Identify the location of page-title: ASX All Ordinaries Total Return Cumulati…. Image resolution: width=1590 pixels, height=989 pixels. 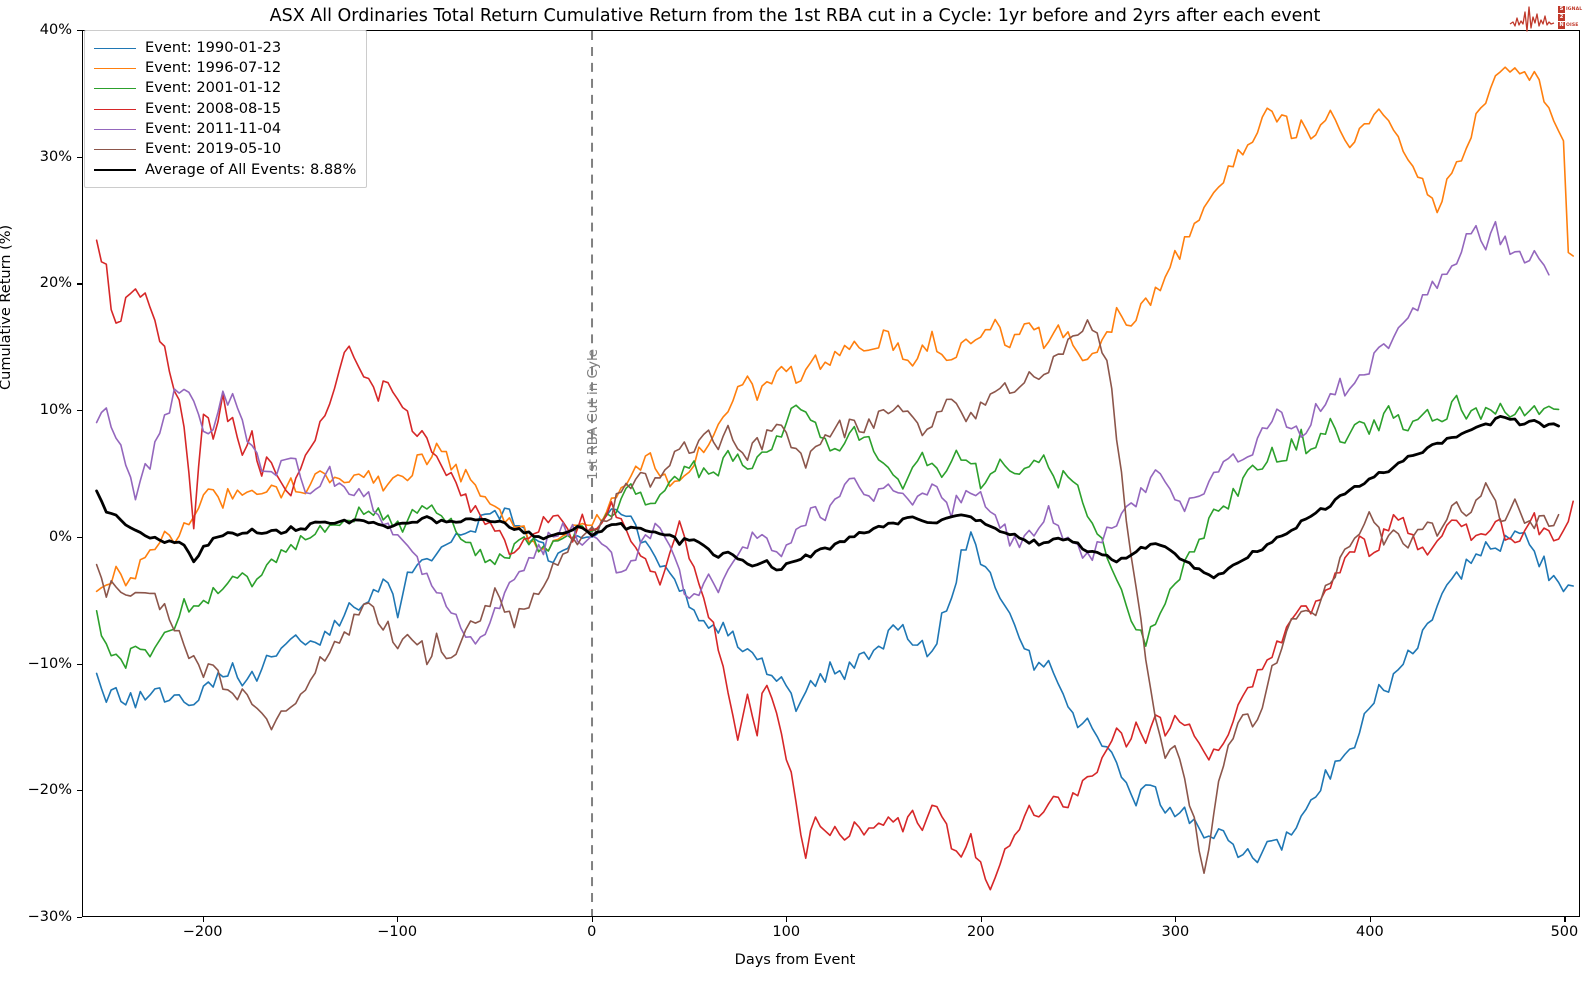
(795, 16).